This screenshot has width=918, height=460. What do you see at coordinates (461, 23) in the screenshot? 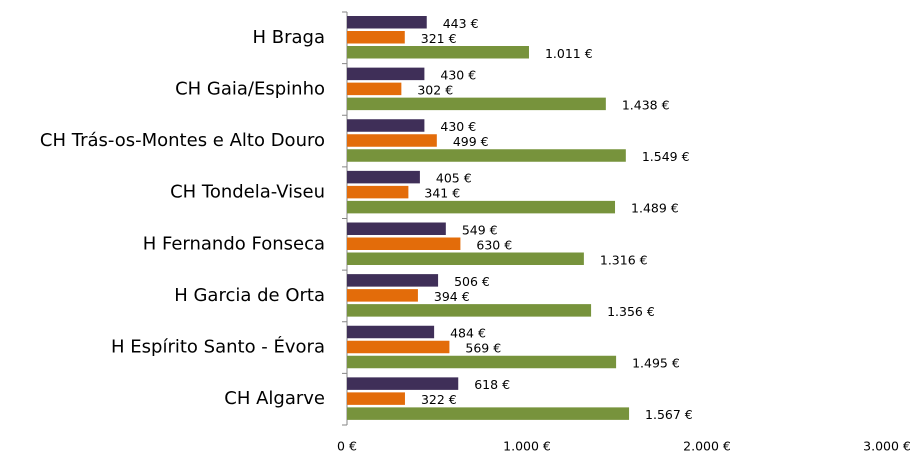
I see `value-label: 443 €` at bounding box center [461, 23].